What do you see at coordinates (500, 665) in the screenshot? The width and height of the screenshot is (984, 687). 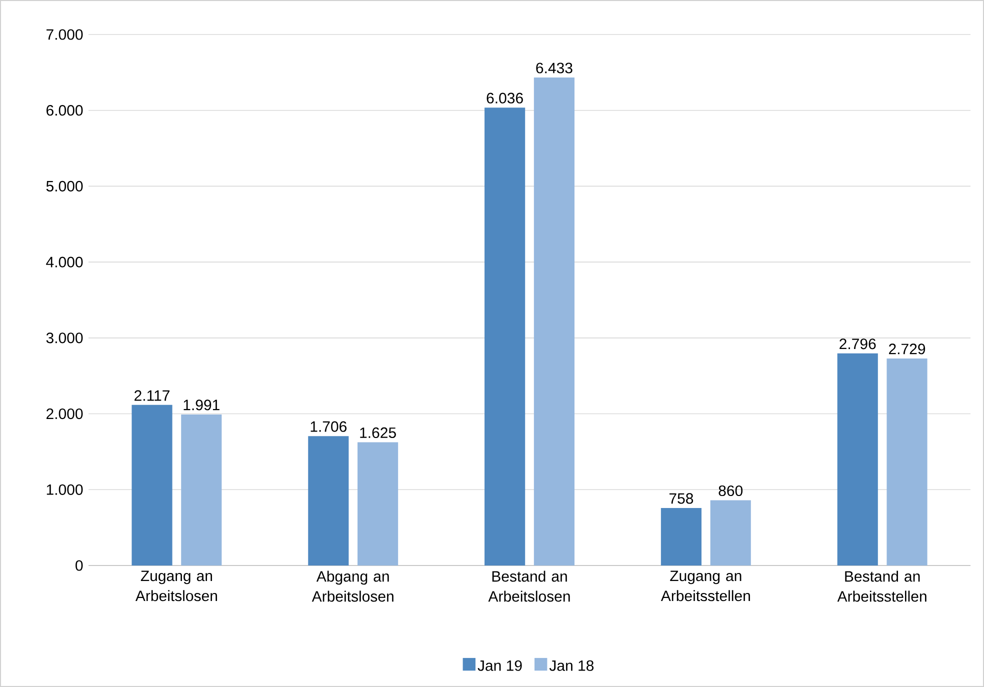 I see `legend-label: Jan 19` at bounding box center [500, 665].